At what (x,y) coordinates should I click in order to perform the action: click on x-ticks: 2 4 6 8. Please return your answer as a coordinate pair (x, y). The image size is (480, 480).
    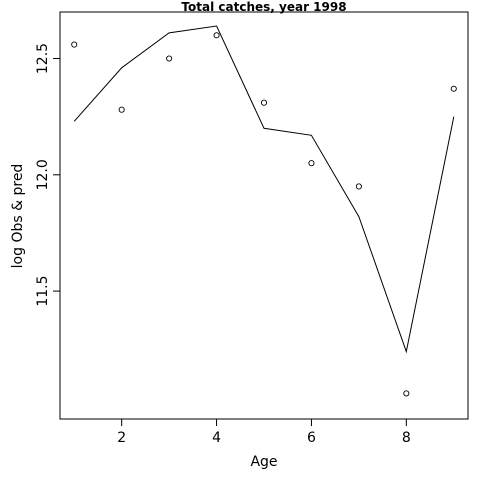
    Looking at the image, I should click on (264, 432).